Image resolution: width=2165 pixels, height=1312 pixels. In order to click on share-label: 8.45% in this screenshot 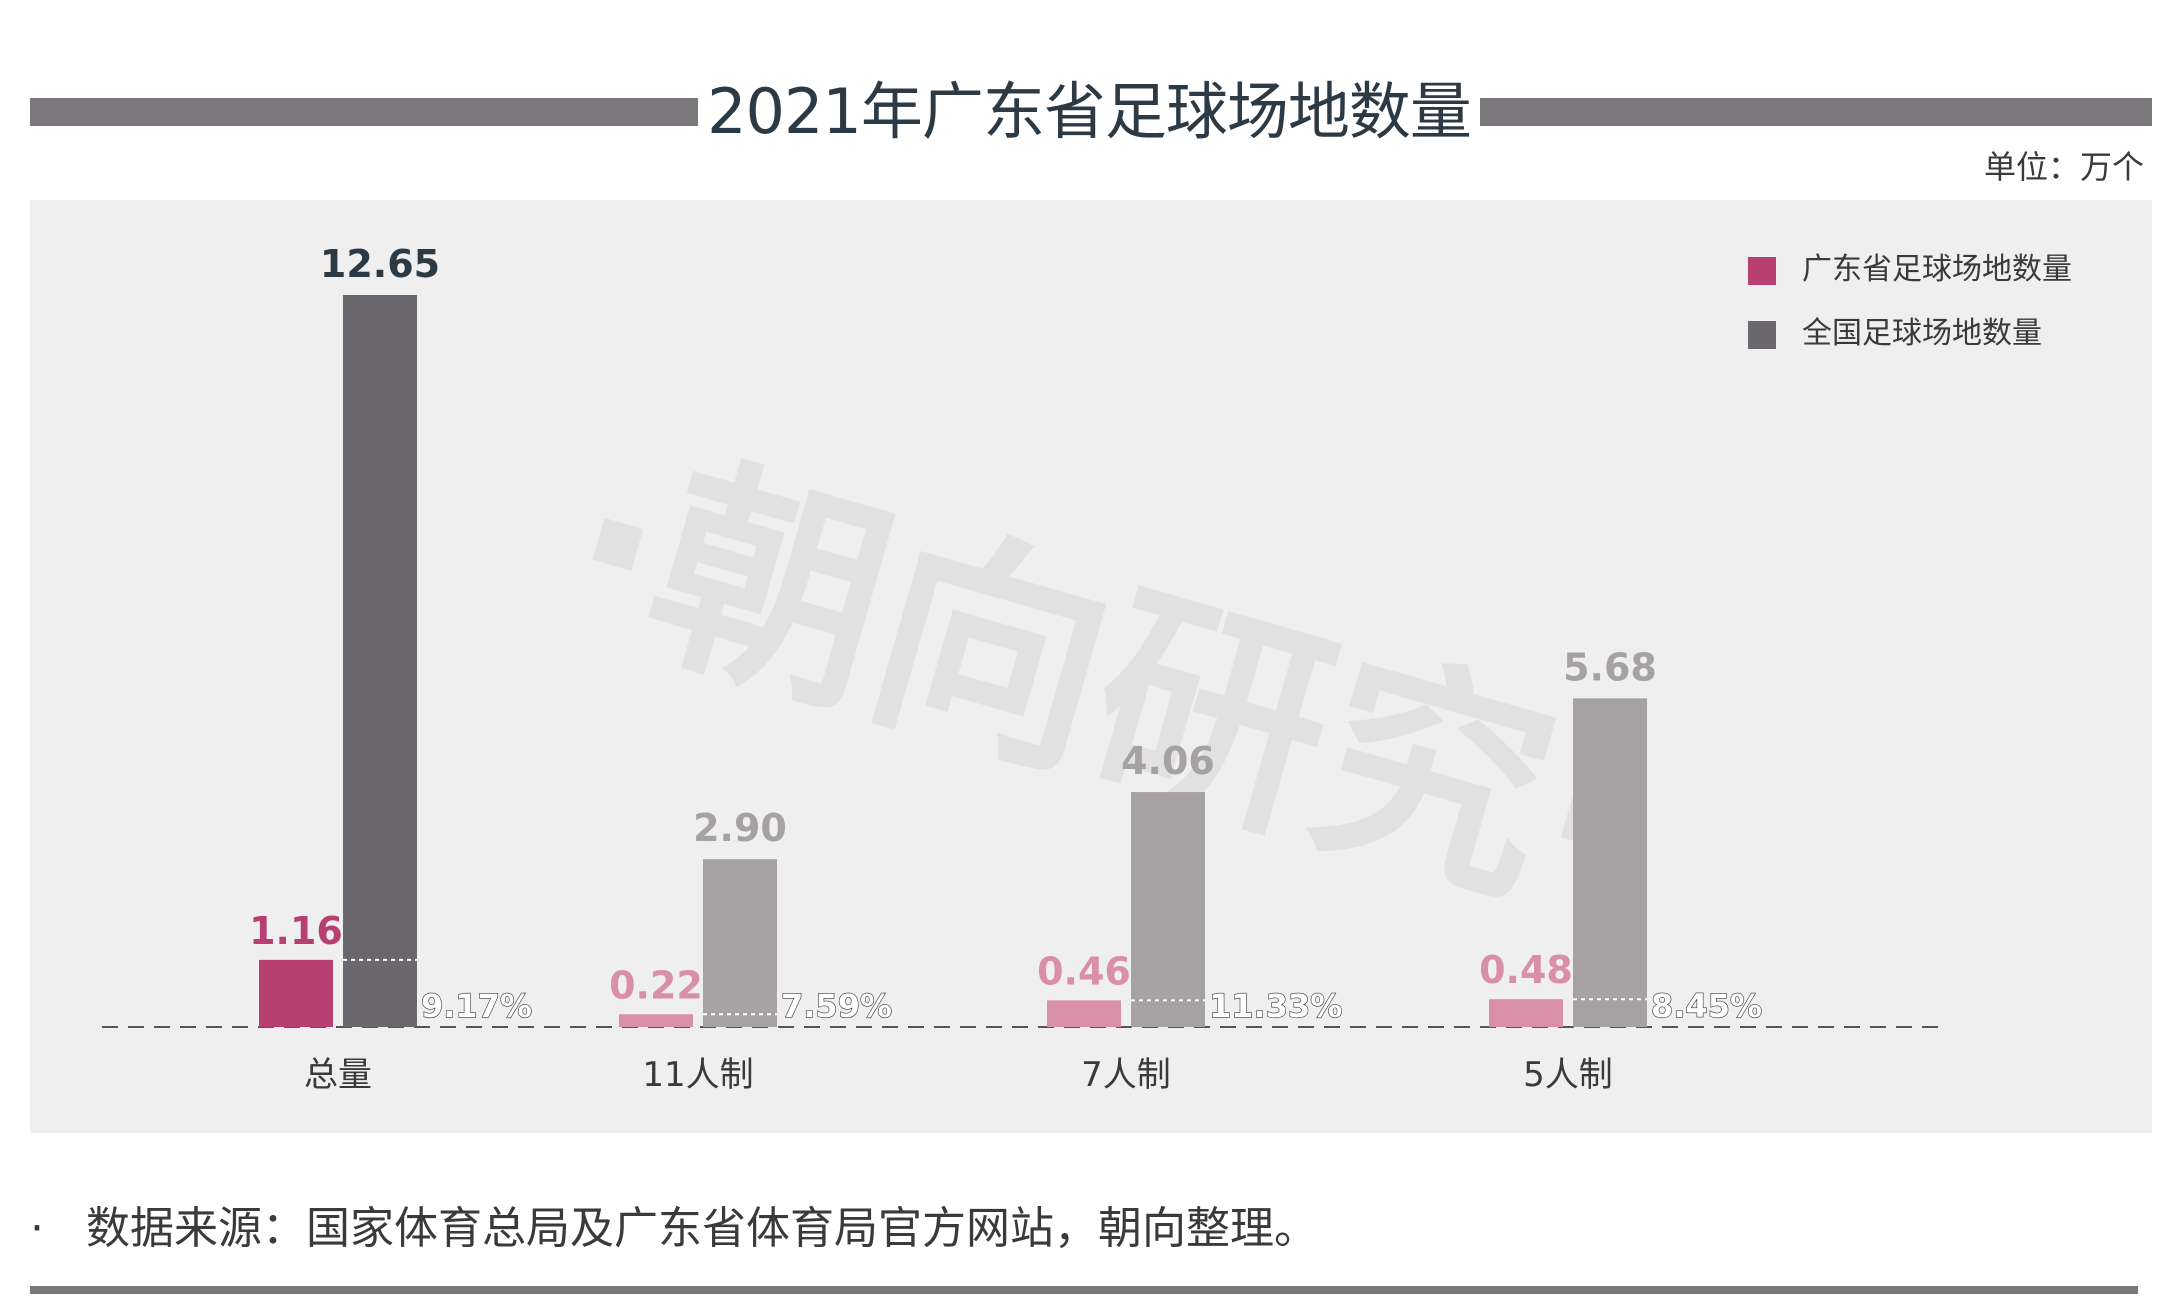, I will do `click(1706, 1006)`.